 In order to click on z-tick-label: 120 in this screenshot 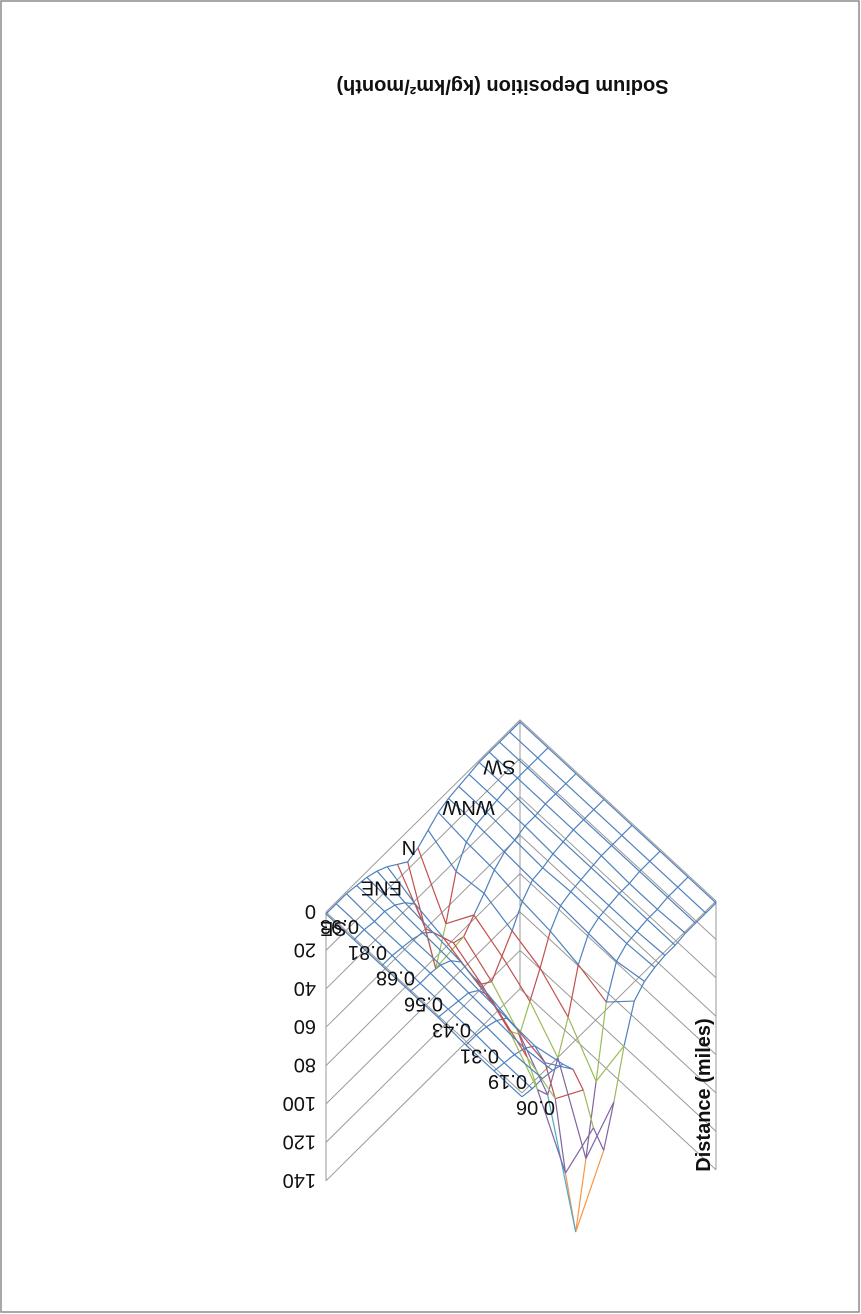, I will do `click(299, 1141)`.